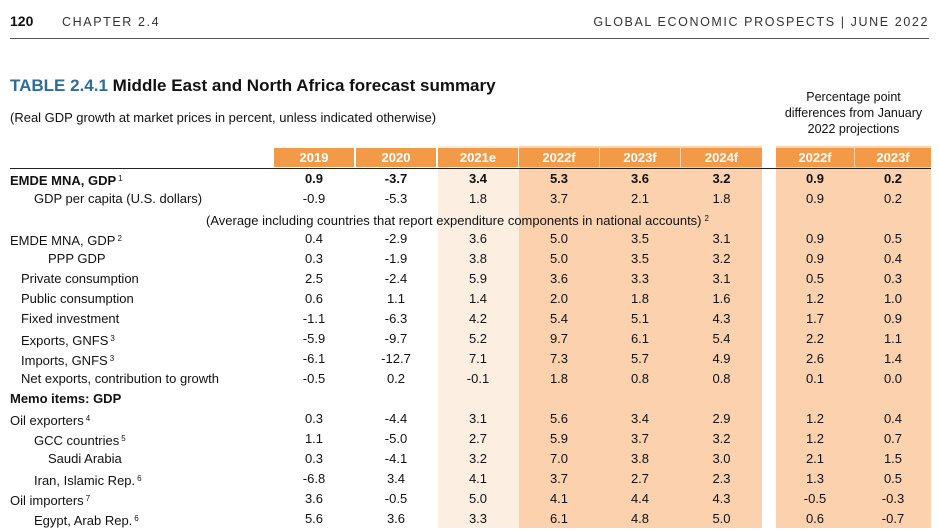 Image resolution: width=939 pixels, height=531 pixels. I want to click on column-header: 2022f, so click(815, 157).